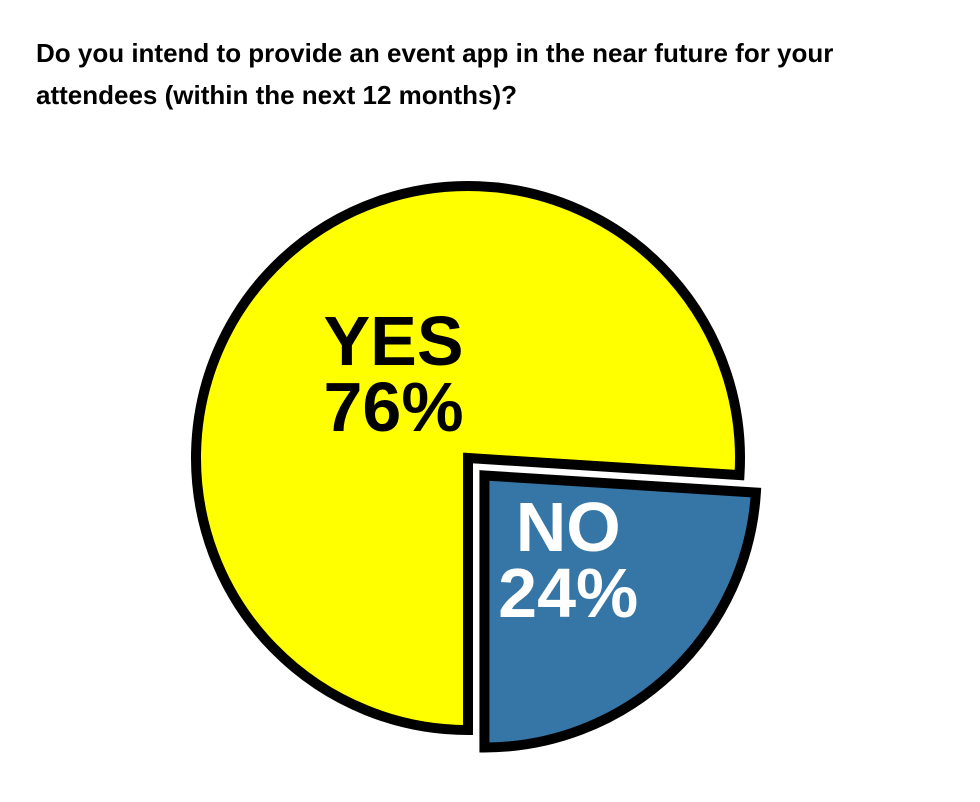  I want to click on slice-value-label: 76%, so click(393, 407).